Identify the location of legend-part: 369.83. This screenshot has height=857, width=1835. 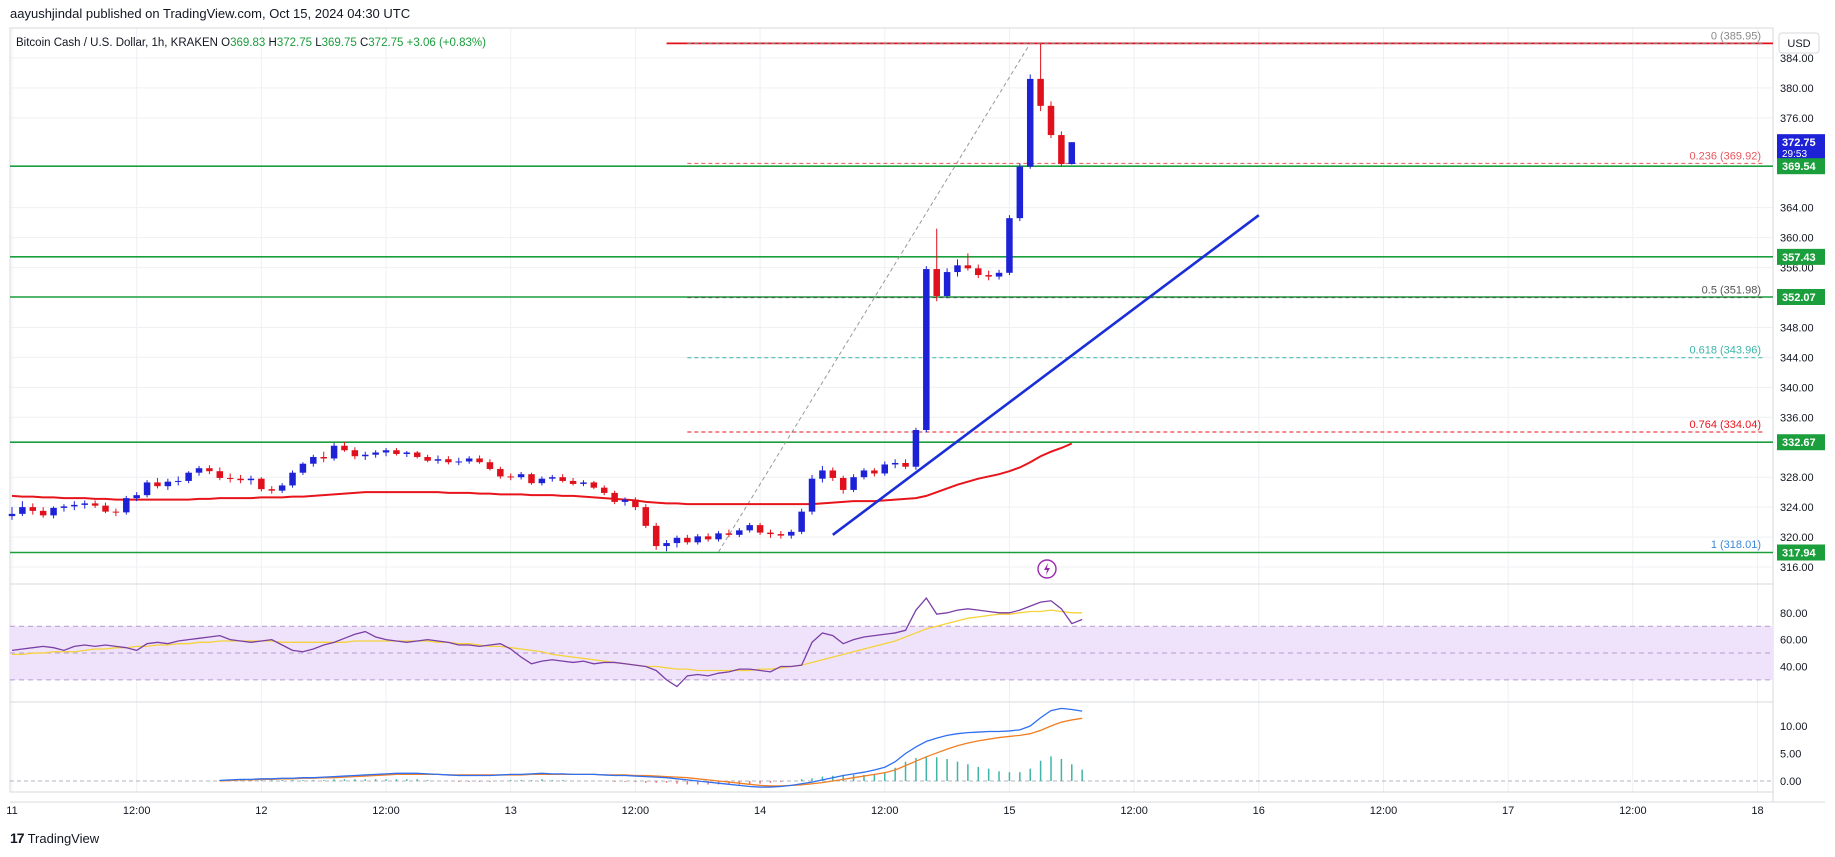
(249, 43).